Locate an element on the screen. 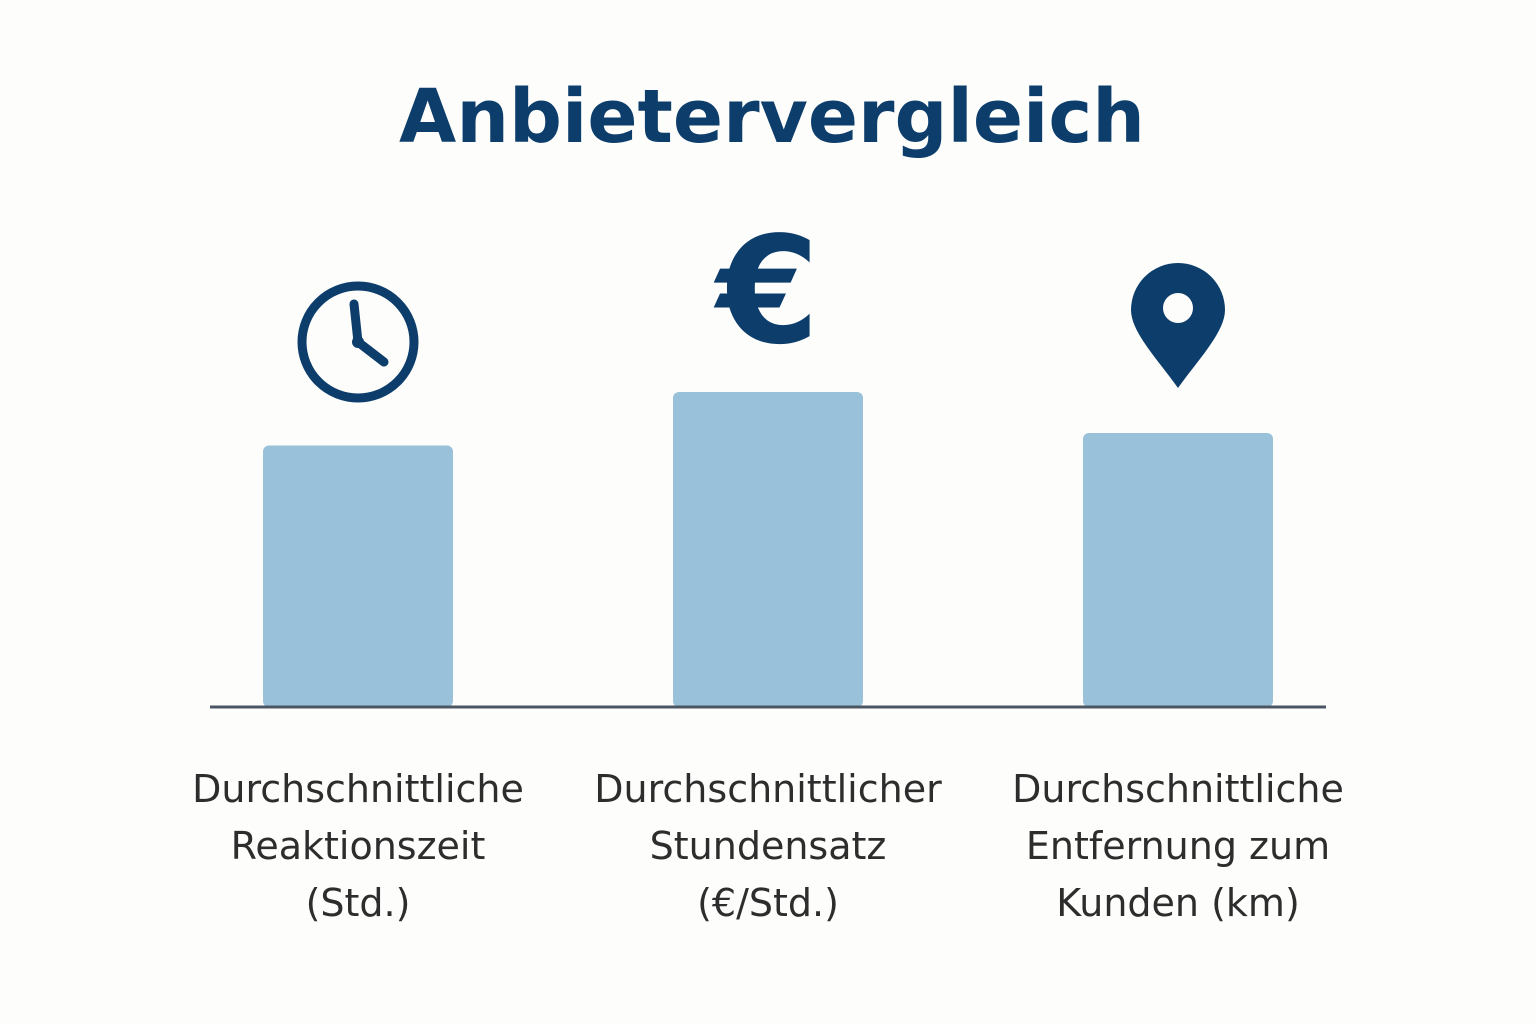  chart-title: Anbietervergleich is located at coordinates (772, 117).